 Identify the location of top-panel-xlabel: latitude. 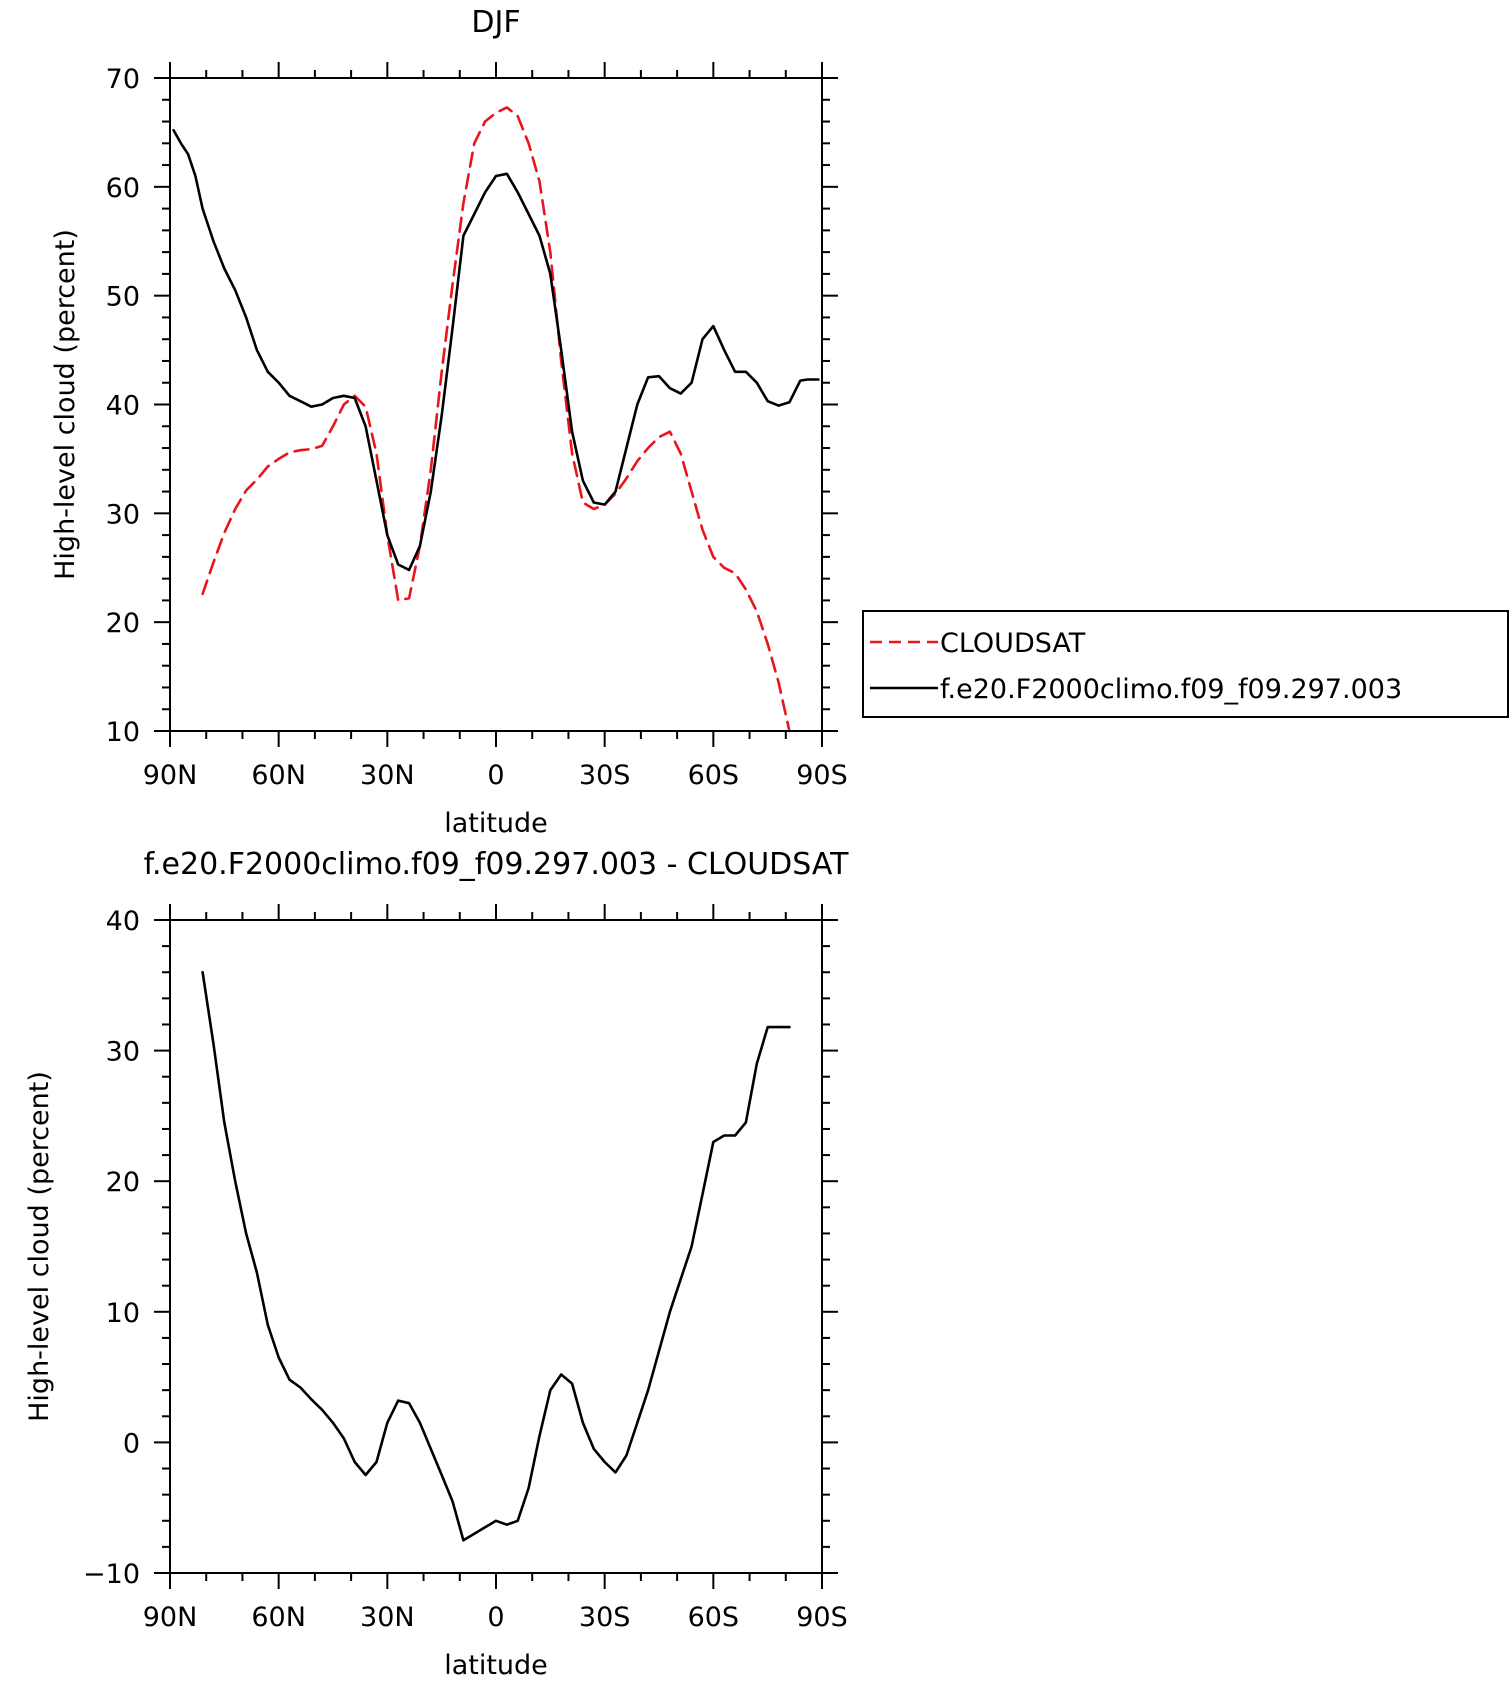
(496, 823).